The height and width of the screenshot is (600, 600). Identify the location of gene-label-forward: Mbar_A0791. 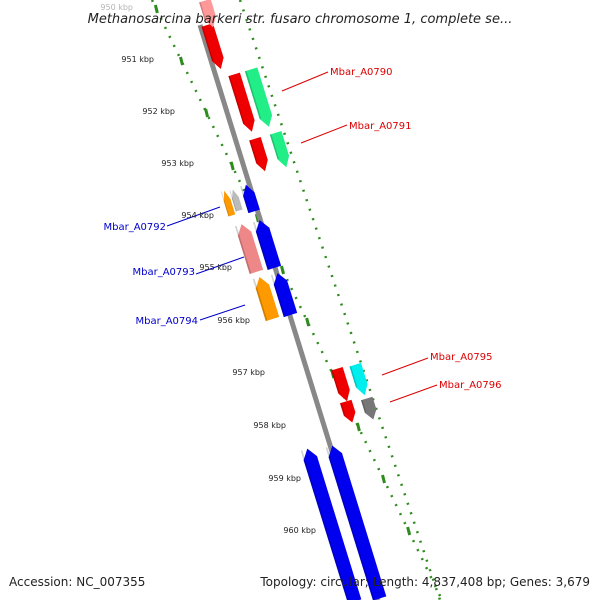
(380, 126).